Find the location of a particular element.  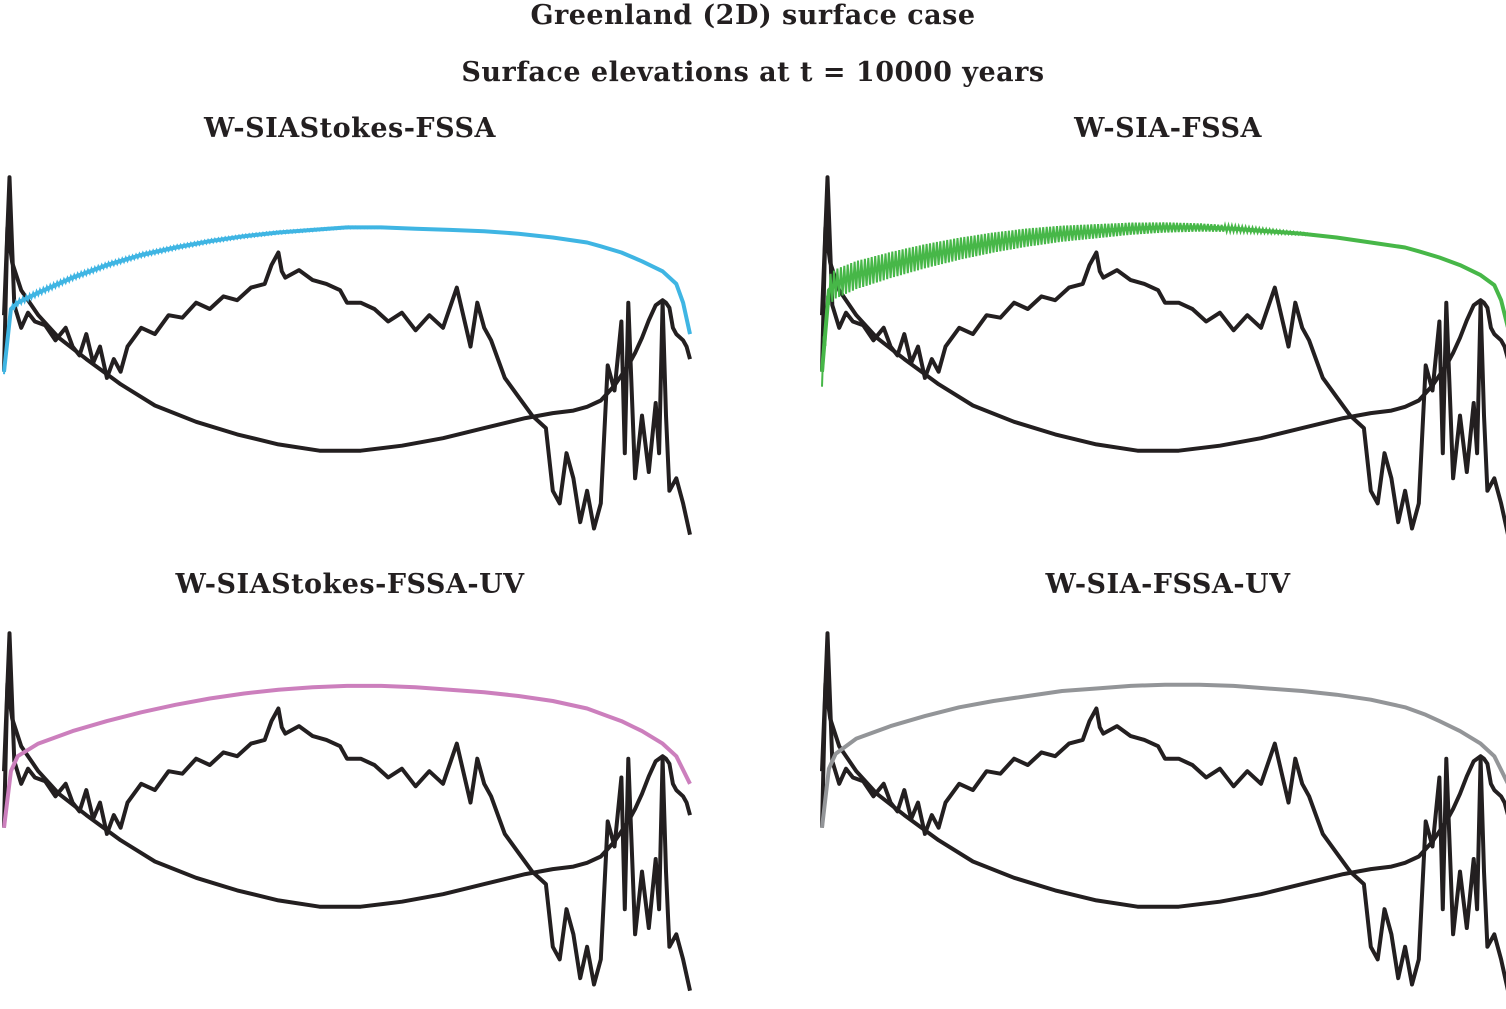

panel-title: W-SIA-FSSA-UV is located at coordinates (1168, 584).